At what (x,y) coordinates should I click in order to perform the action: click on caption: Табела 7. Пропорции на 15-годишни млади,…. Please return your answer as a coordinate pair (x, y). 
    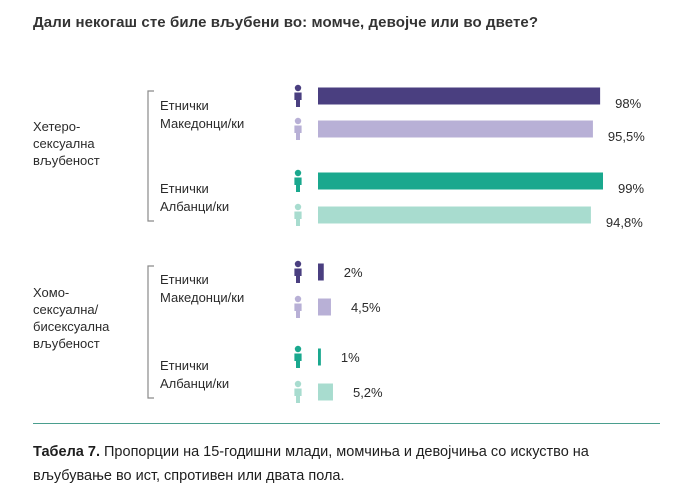
    Looking at the image, I should click on (346, 464).